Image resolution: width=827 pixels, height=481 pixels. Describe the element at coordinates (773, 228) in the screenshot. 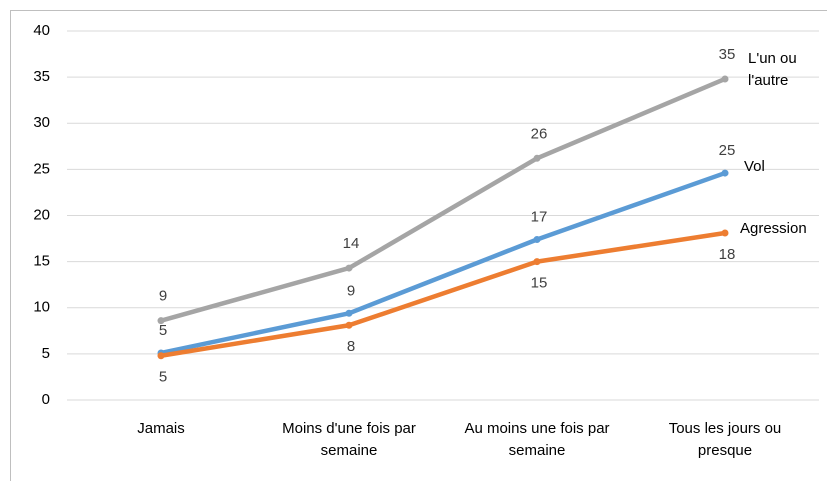

I see `series-label: Agression` at that location.